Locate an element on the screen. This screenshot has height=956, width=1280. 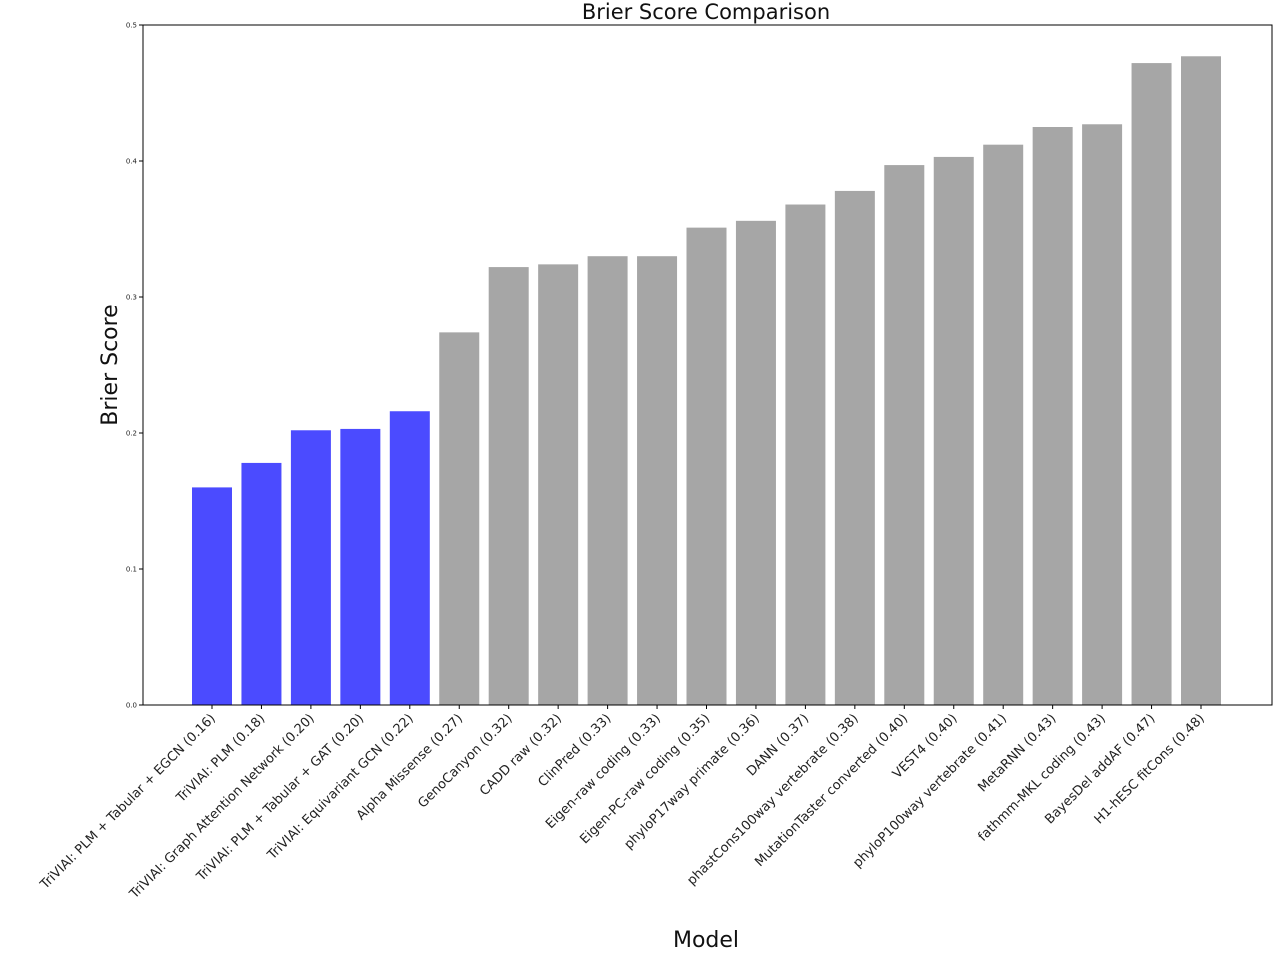
y-tick-label-3: 0.3 is located at coordinates (131, 298).